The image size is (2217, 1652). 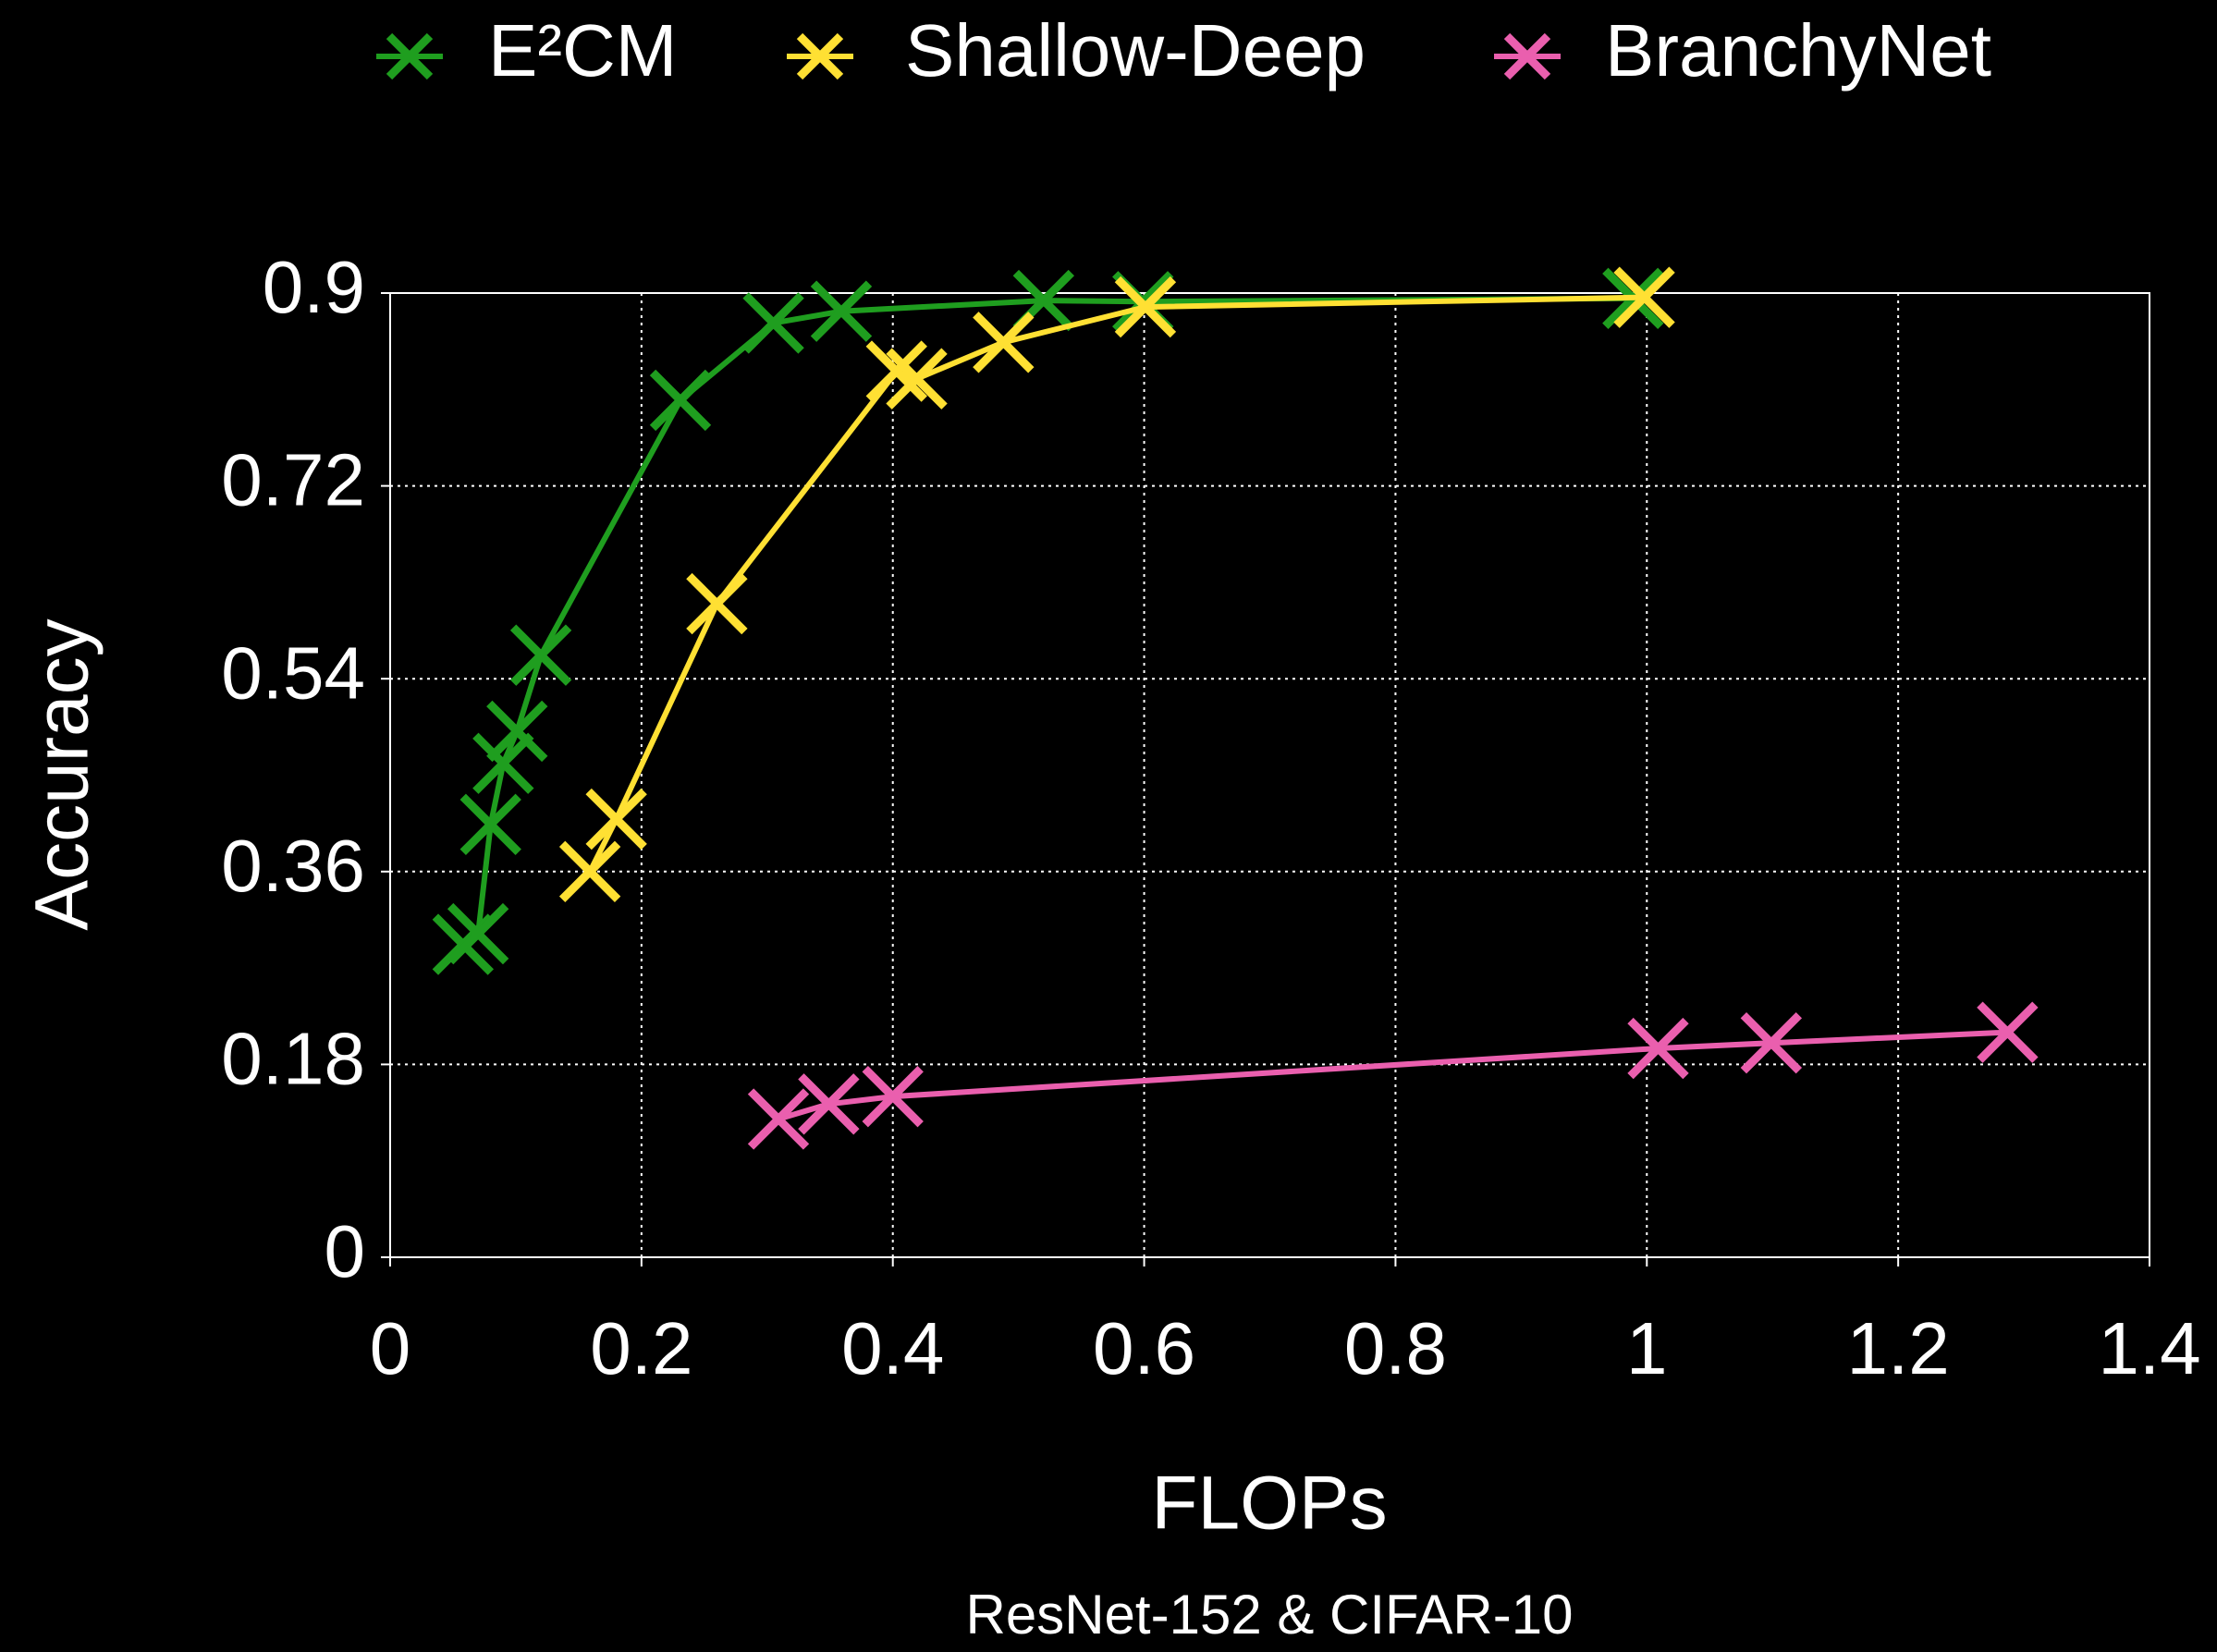 What do you see at coordinates (293, 866) in the screenshot?
I see `y-tick-label: 0.36` at bounding box center [293, 866].